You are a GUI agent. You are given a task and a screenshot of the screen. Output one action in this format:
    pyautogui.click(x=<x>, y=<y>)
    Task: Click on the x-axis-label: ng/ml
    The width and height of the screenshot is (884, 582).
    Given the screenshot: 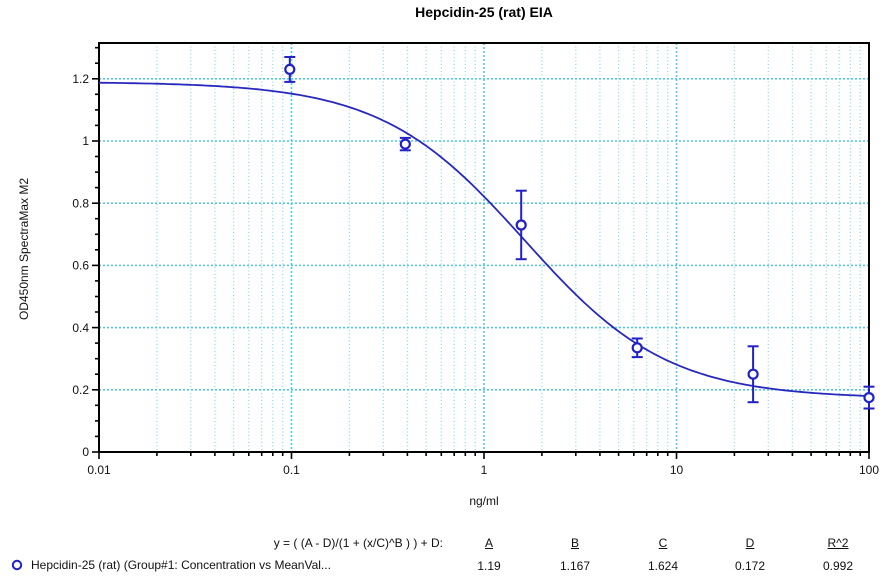 What is the action you would take?
    pyautogui.click(x=484, y=501)
    